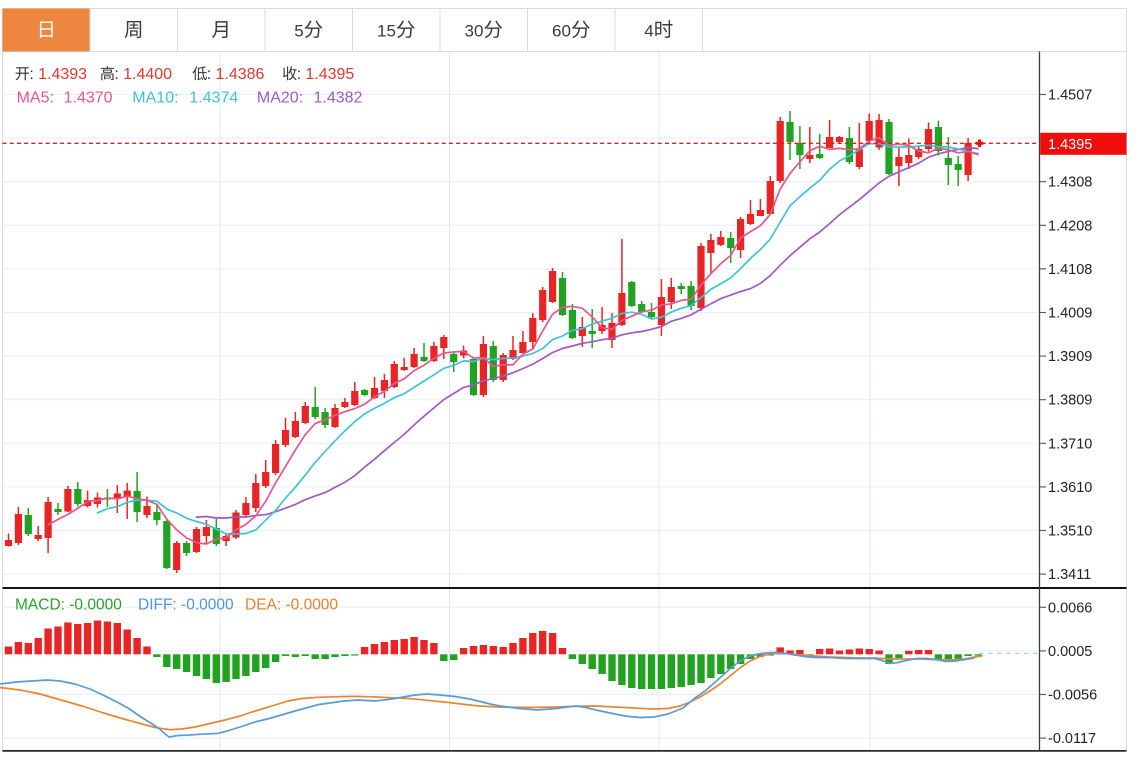  What do you see at coordinates (648, 31) in the screenshot?
I see `svg-text: 4` at bounding box center [648, 31].